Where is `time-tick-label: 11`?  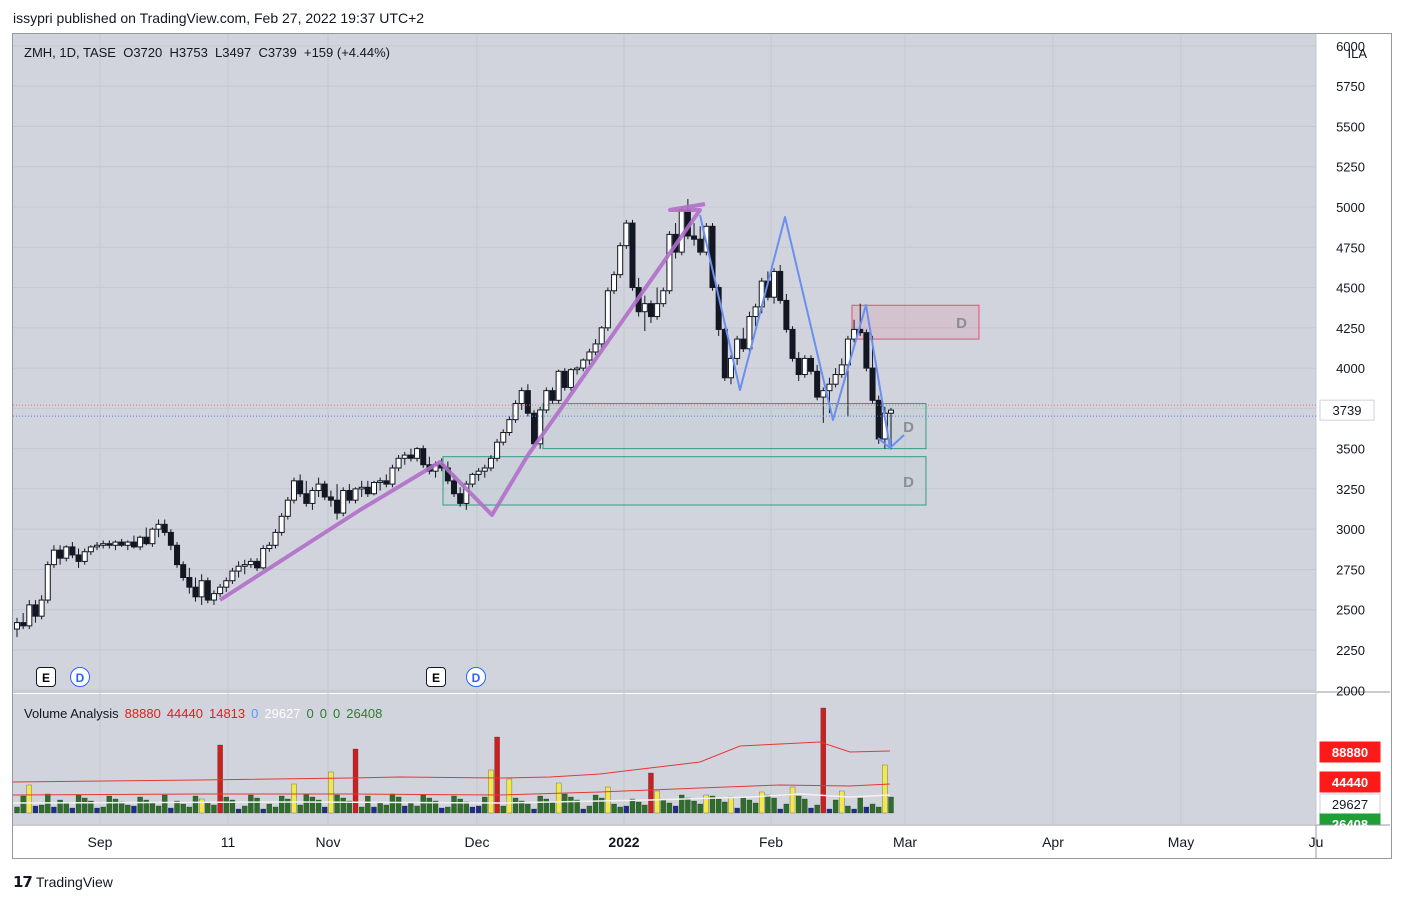 time-tick-label: 11 is located at coordinates (228, 842).